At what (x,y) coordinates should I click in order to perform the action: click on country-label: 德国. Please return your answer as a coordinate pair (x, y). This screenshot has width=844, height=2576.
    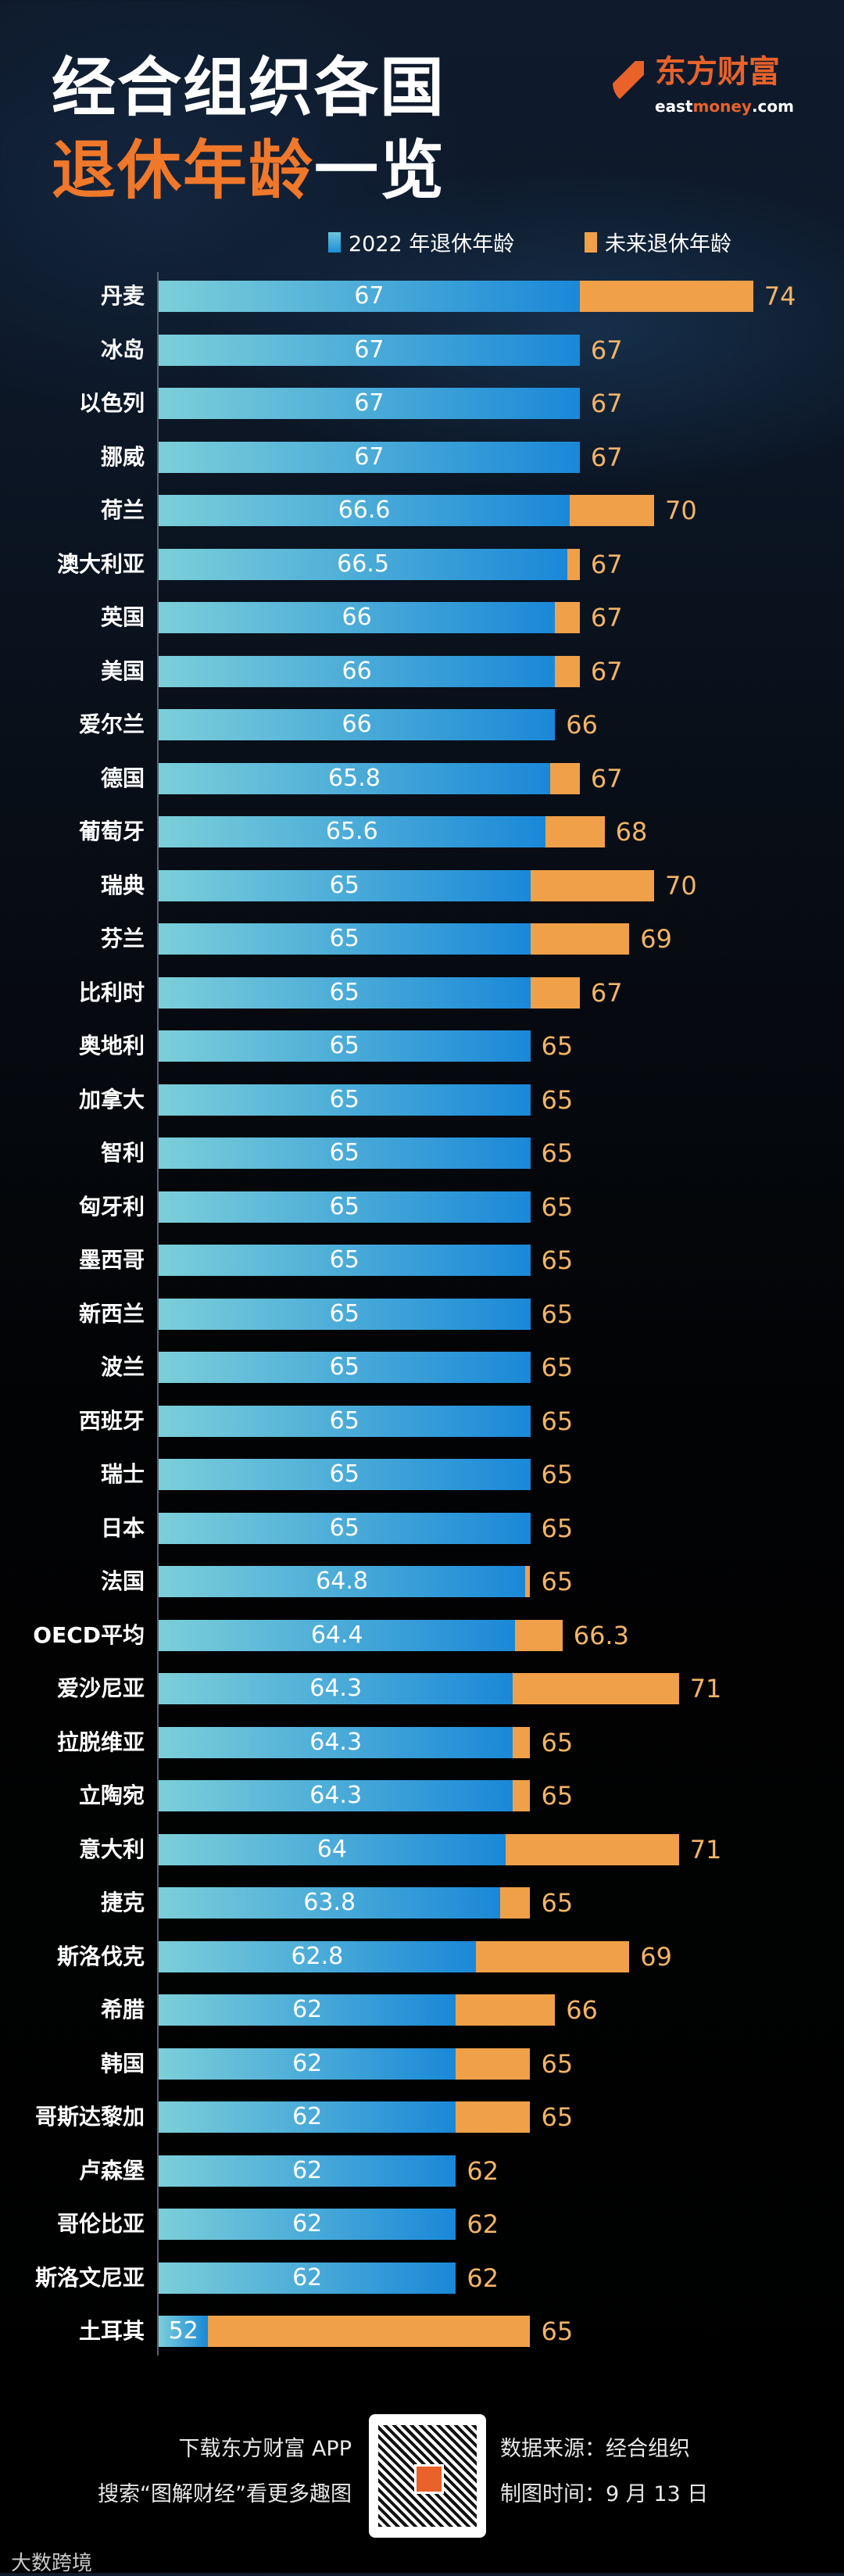
    Looking at the image, I should click on (122, 778).